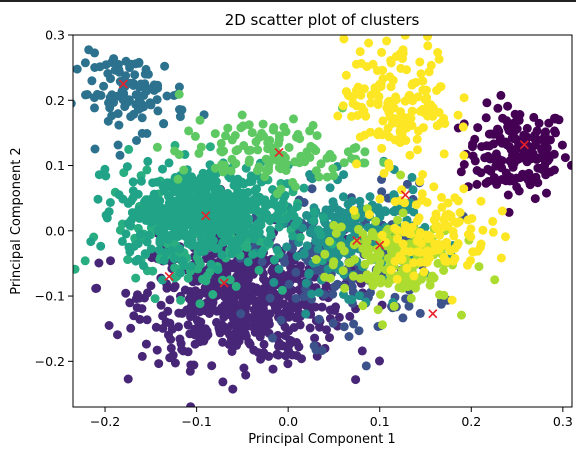  Describe the element at coordinates (50, 361) in the screenshot. I see `y-tick-label: −0.2` at that location.